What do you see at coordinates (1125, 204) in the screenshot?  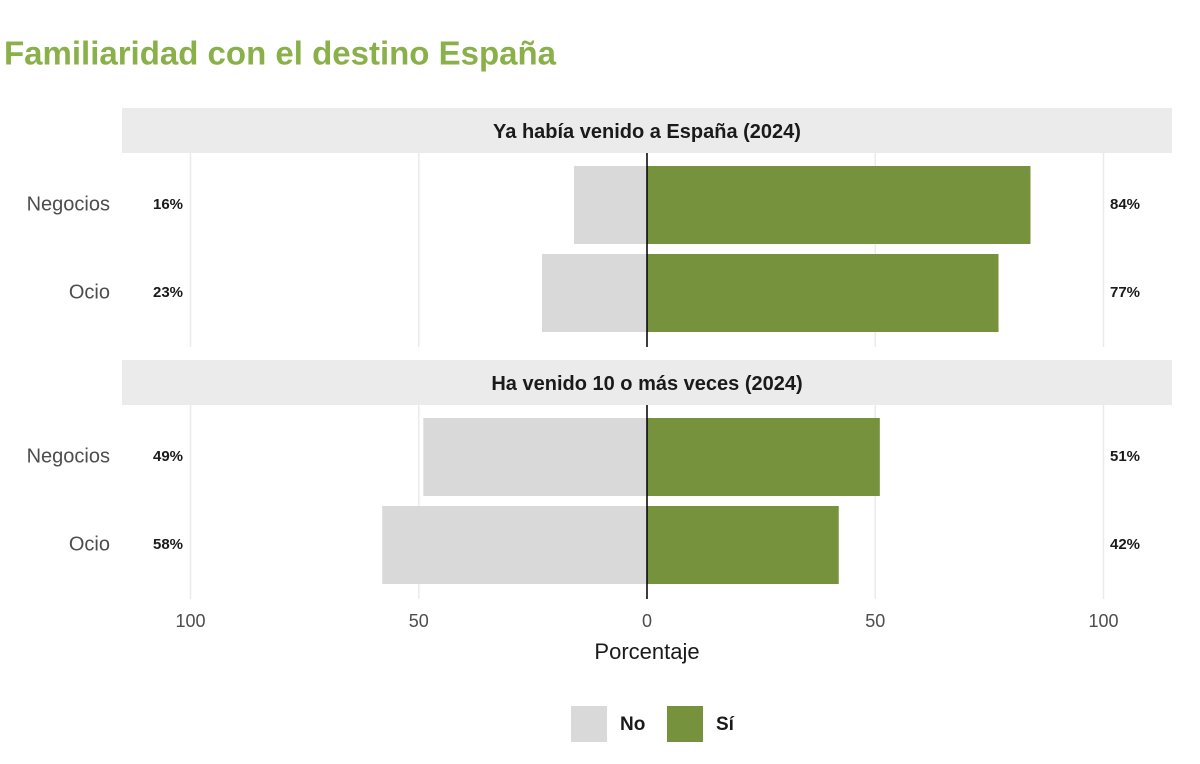 I see `value-label: 84%` at bounding box center [1125, 204].